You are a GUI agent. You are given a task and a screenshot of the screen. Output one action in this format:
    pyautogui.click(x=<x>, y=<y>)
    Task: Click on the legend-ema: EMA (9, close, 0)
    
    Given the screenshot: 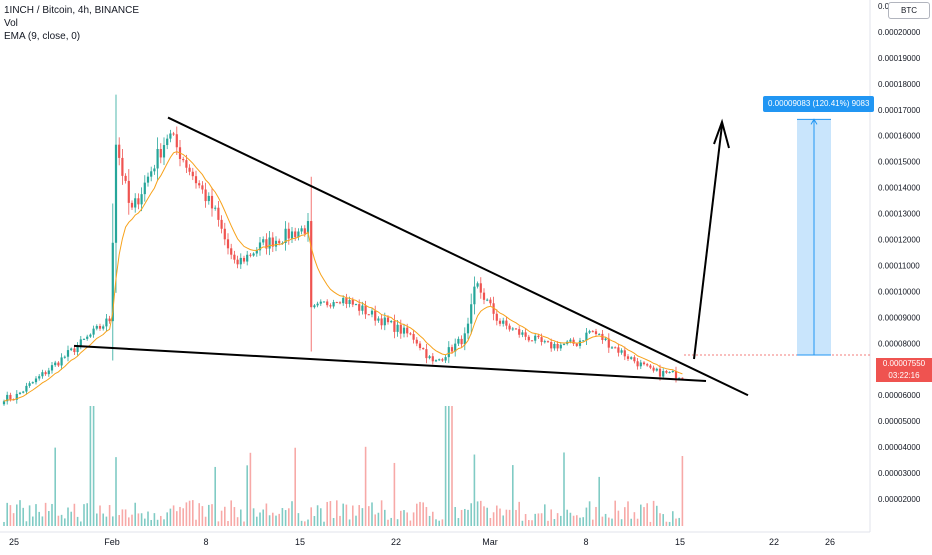 What is the action you would take?
    pyautogui.click(x=42, y=36)
    